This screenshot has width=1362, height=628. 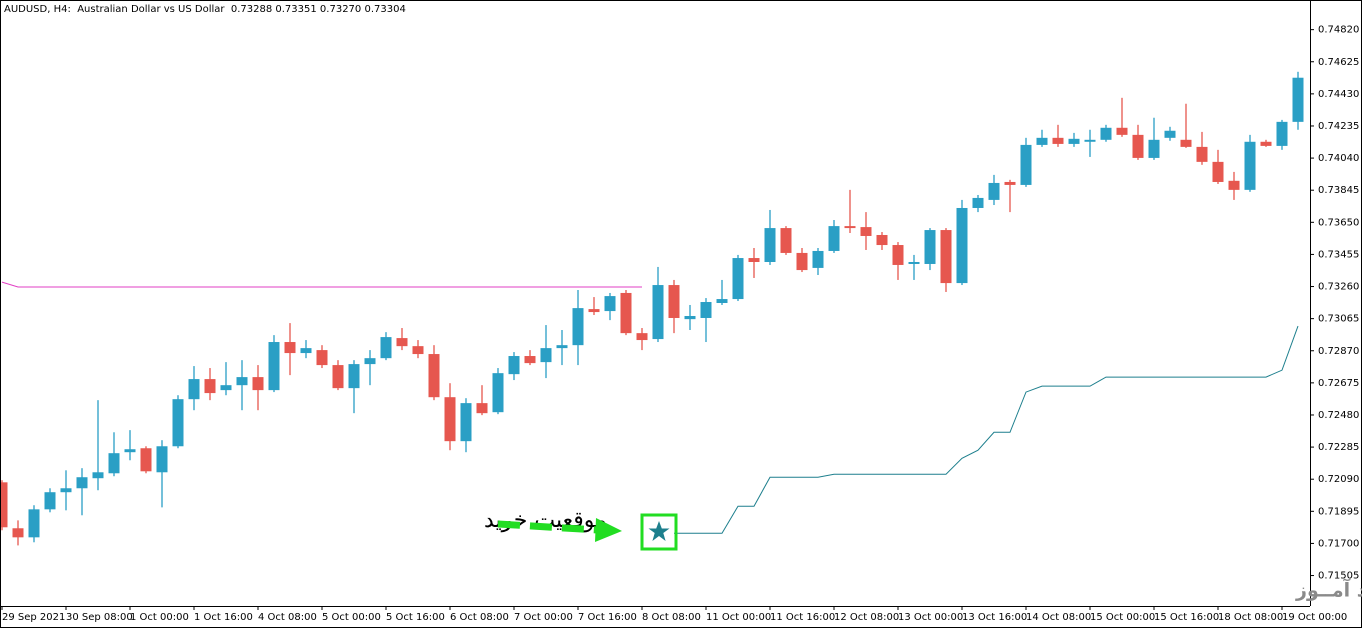 I want to click on x-tick-label: 13 Oct 16:00, so click(x=994, y=617).